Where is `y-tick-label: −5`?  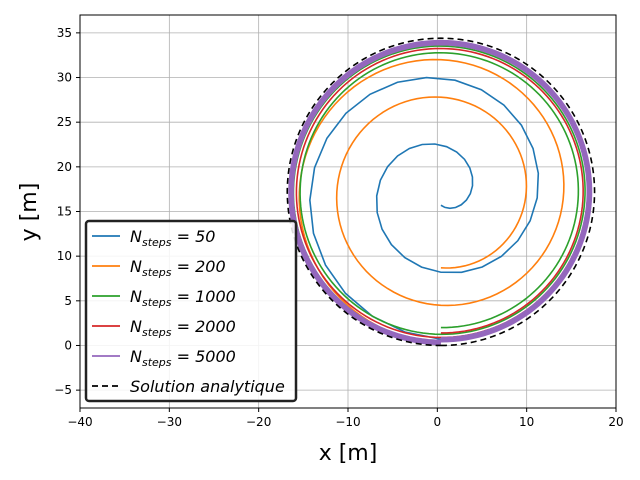 y-tick-label: −5 is located at coordinates (63, 390).